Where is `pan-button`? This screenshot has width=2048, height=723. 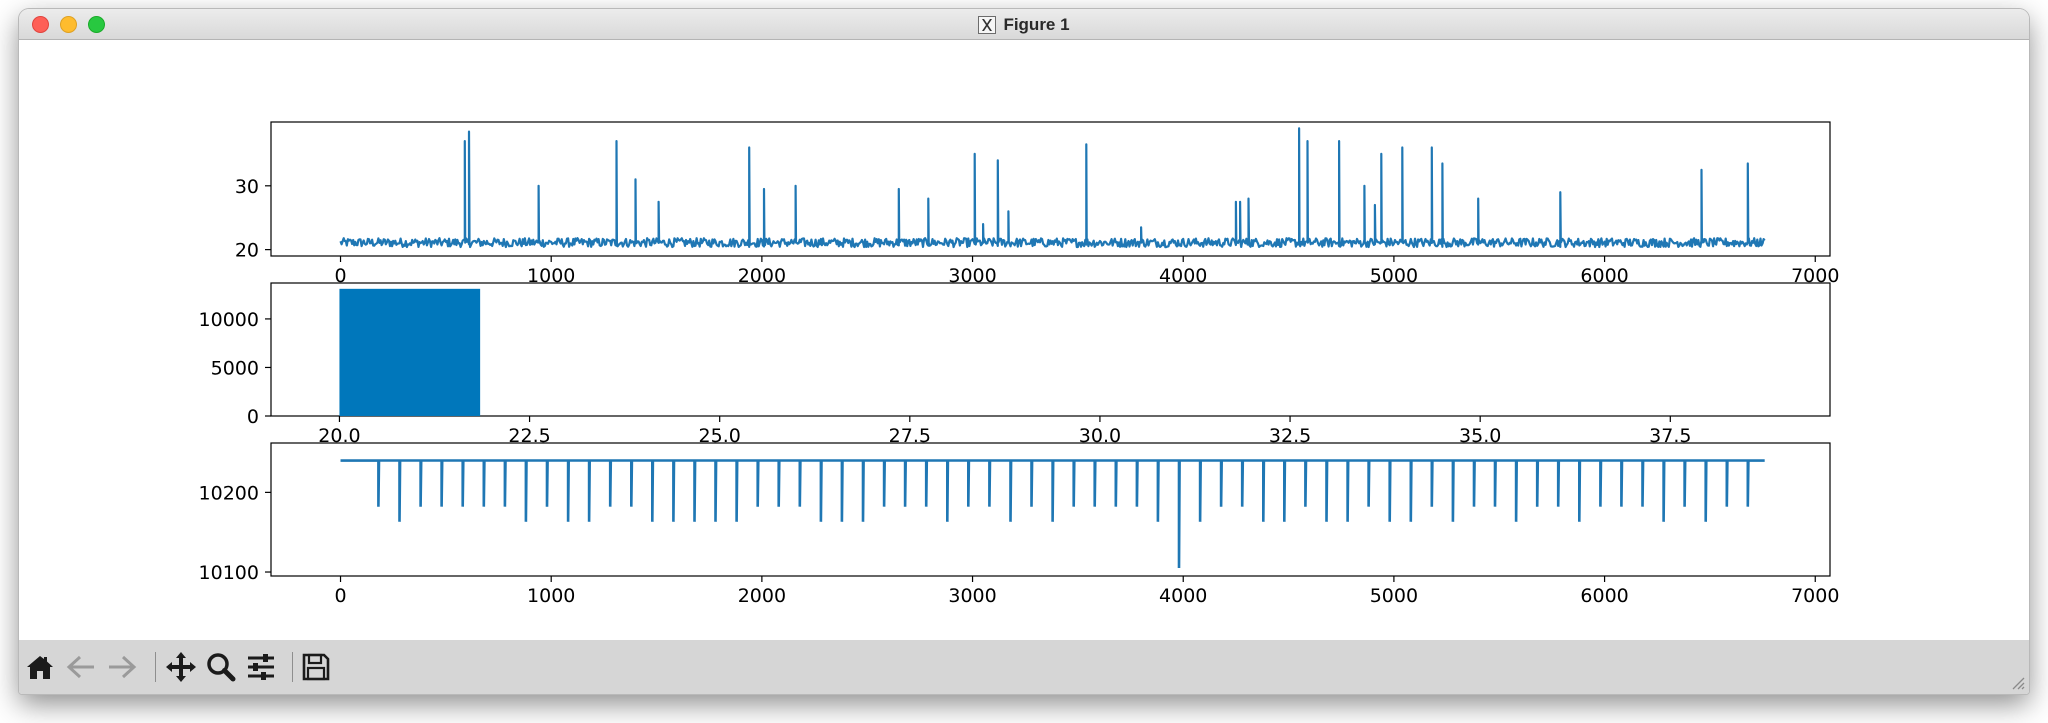 pan-button is located at coordinates (181, 667).